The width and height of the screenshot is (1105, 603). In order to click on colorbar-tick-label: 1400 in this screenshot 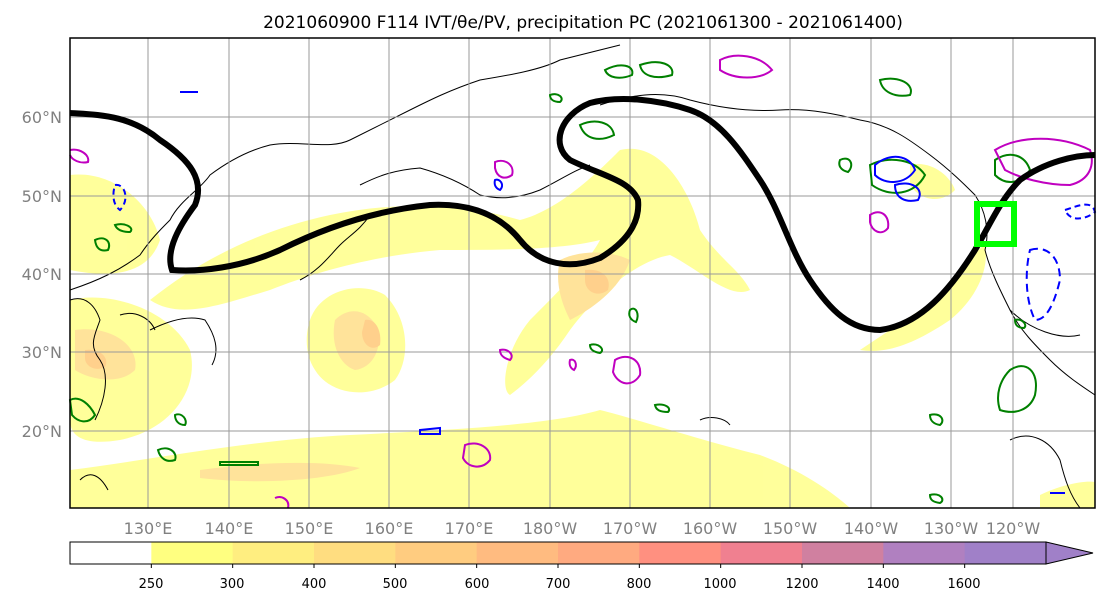, I will do `click(882, 584)`.